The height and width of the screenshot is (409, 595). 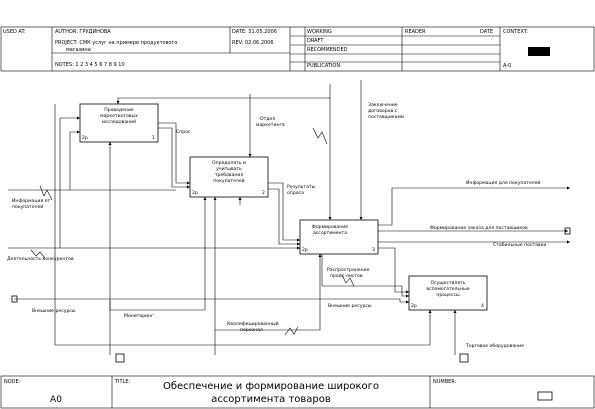 What do you see at coordinates (253, 323) in the screenshot?
I see `label-kval-1: Квалифицированный` at bounding box center [253, 323].